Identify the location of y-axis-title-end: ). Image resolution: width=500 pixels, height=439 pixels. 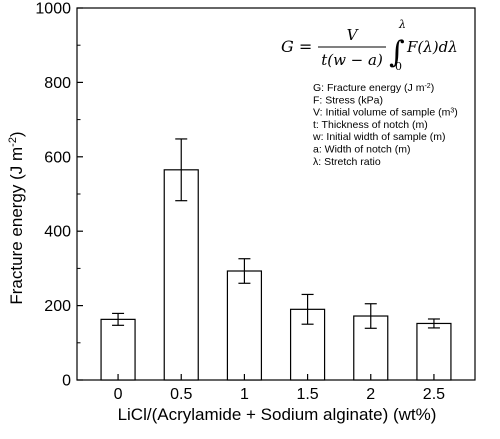
(16, 134).